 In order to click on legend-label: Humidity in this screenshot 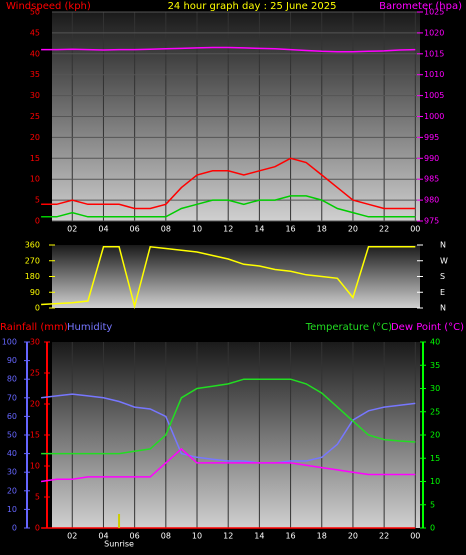, I will do `click(89, 327)`.